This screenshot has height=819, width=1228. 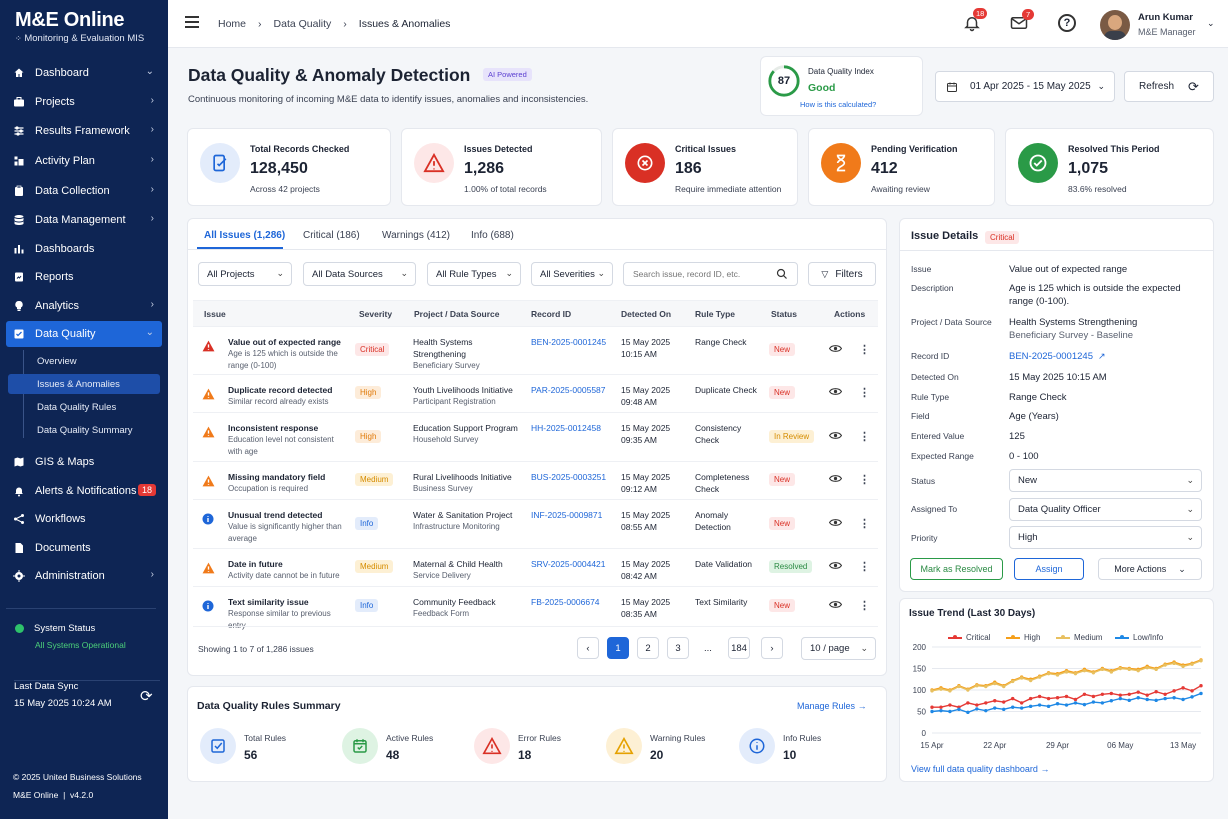 I want to click on record-id-link: BUS-2025-0003251, so click(x=569, y=477).